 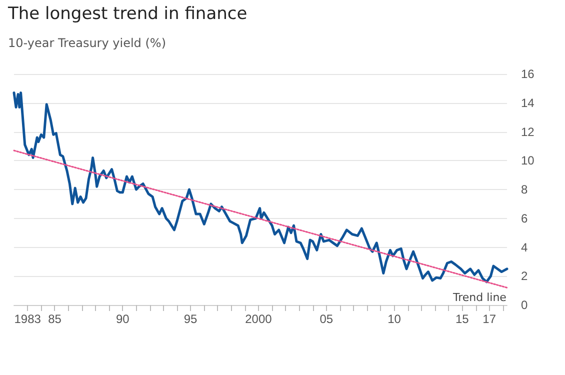 What do you see at coordinates (528, 74) in the screenshot?
I see `y-tick-label: 16` at bounding box center [528, 74].